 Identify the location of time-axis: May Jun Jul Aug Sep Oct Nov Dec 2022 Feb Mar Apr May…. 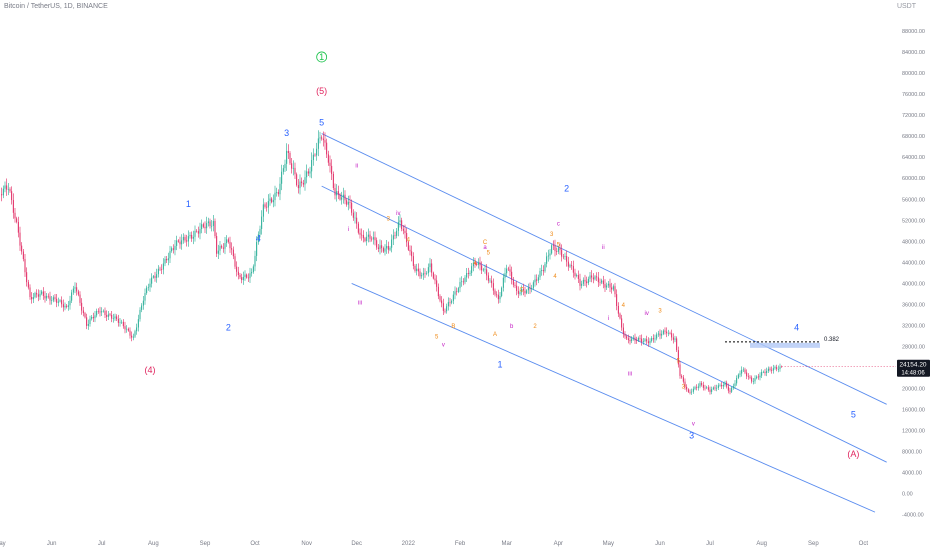
(434, 544).